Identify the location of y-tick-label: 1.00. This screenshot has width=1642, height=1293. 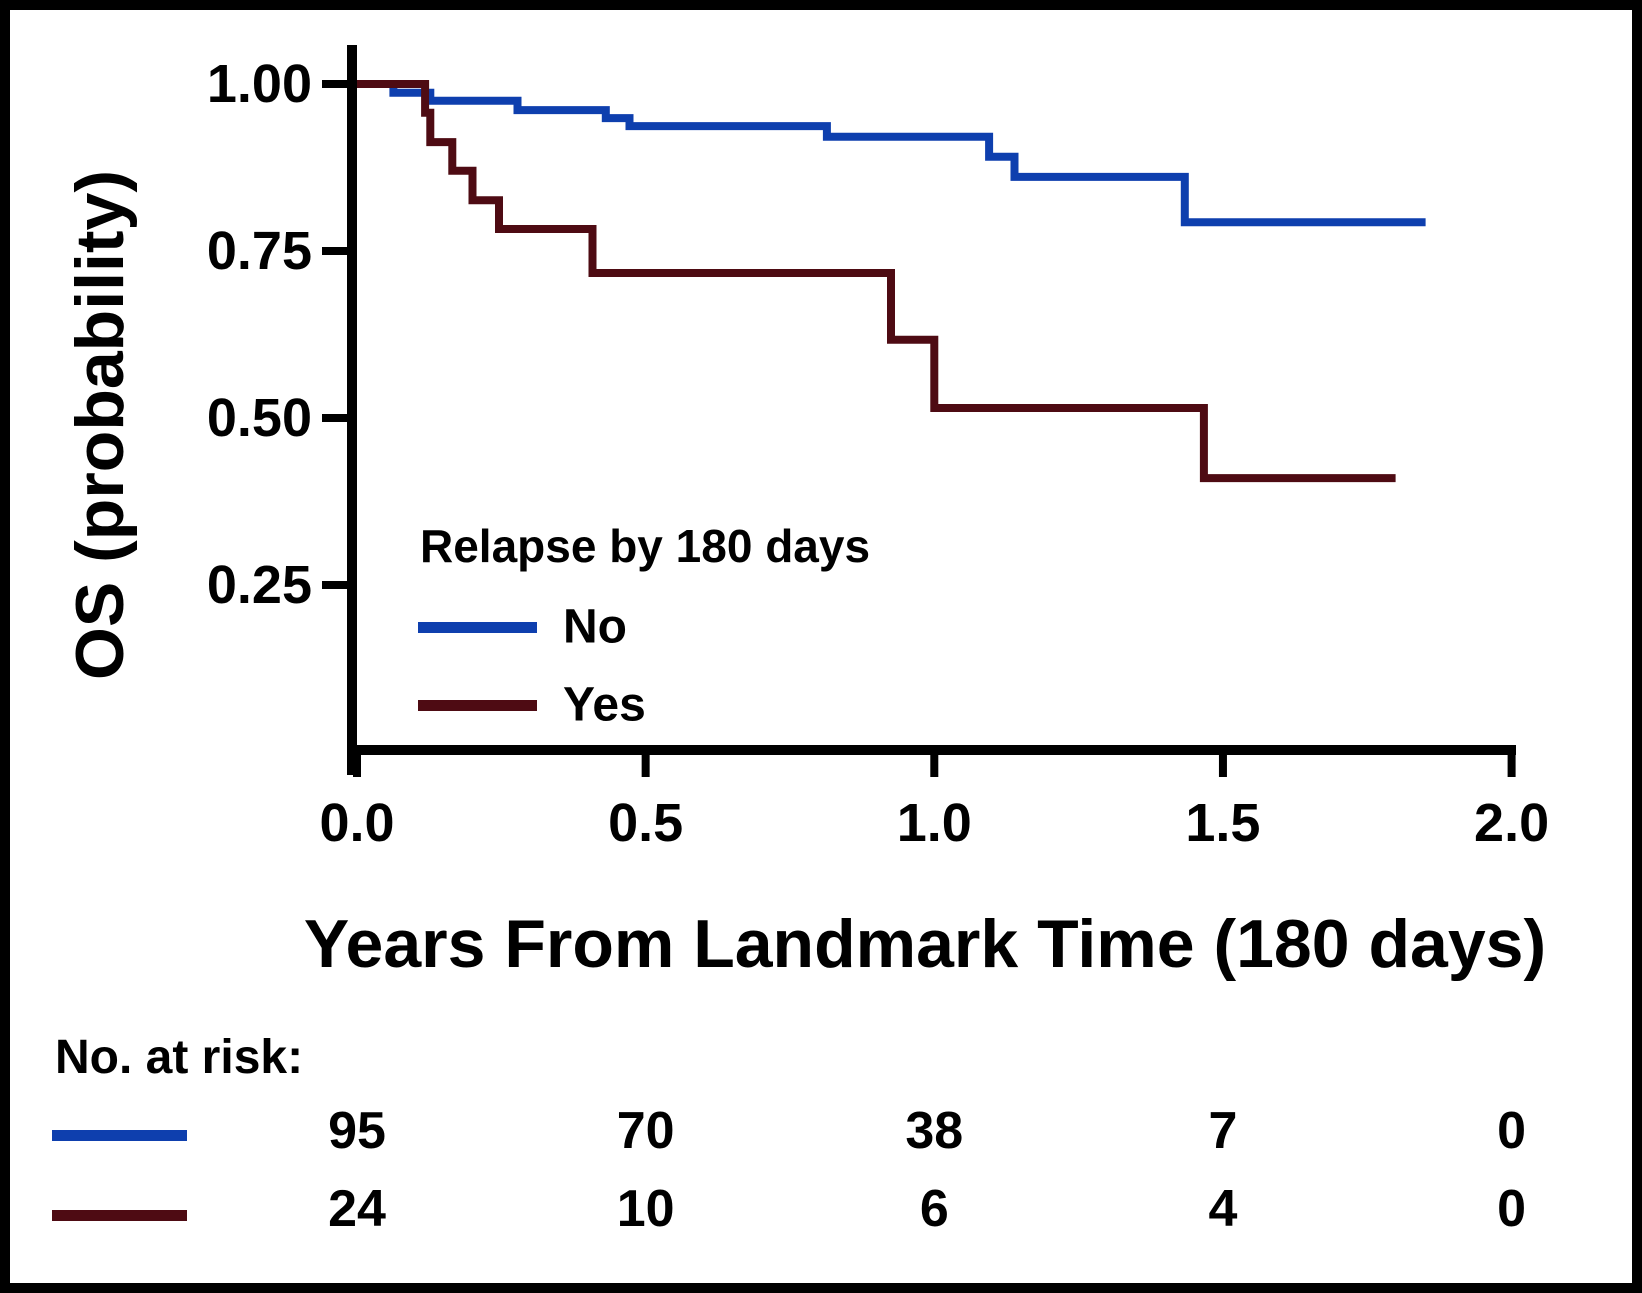
(259, 83).